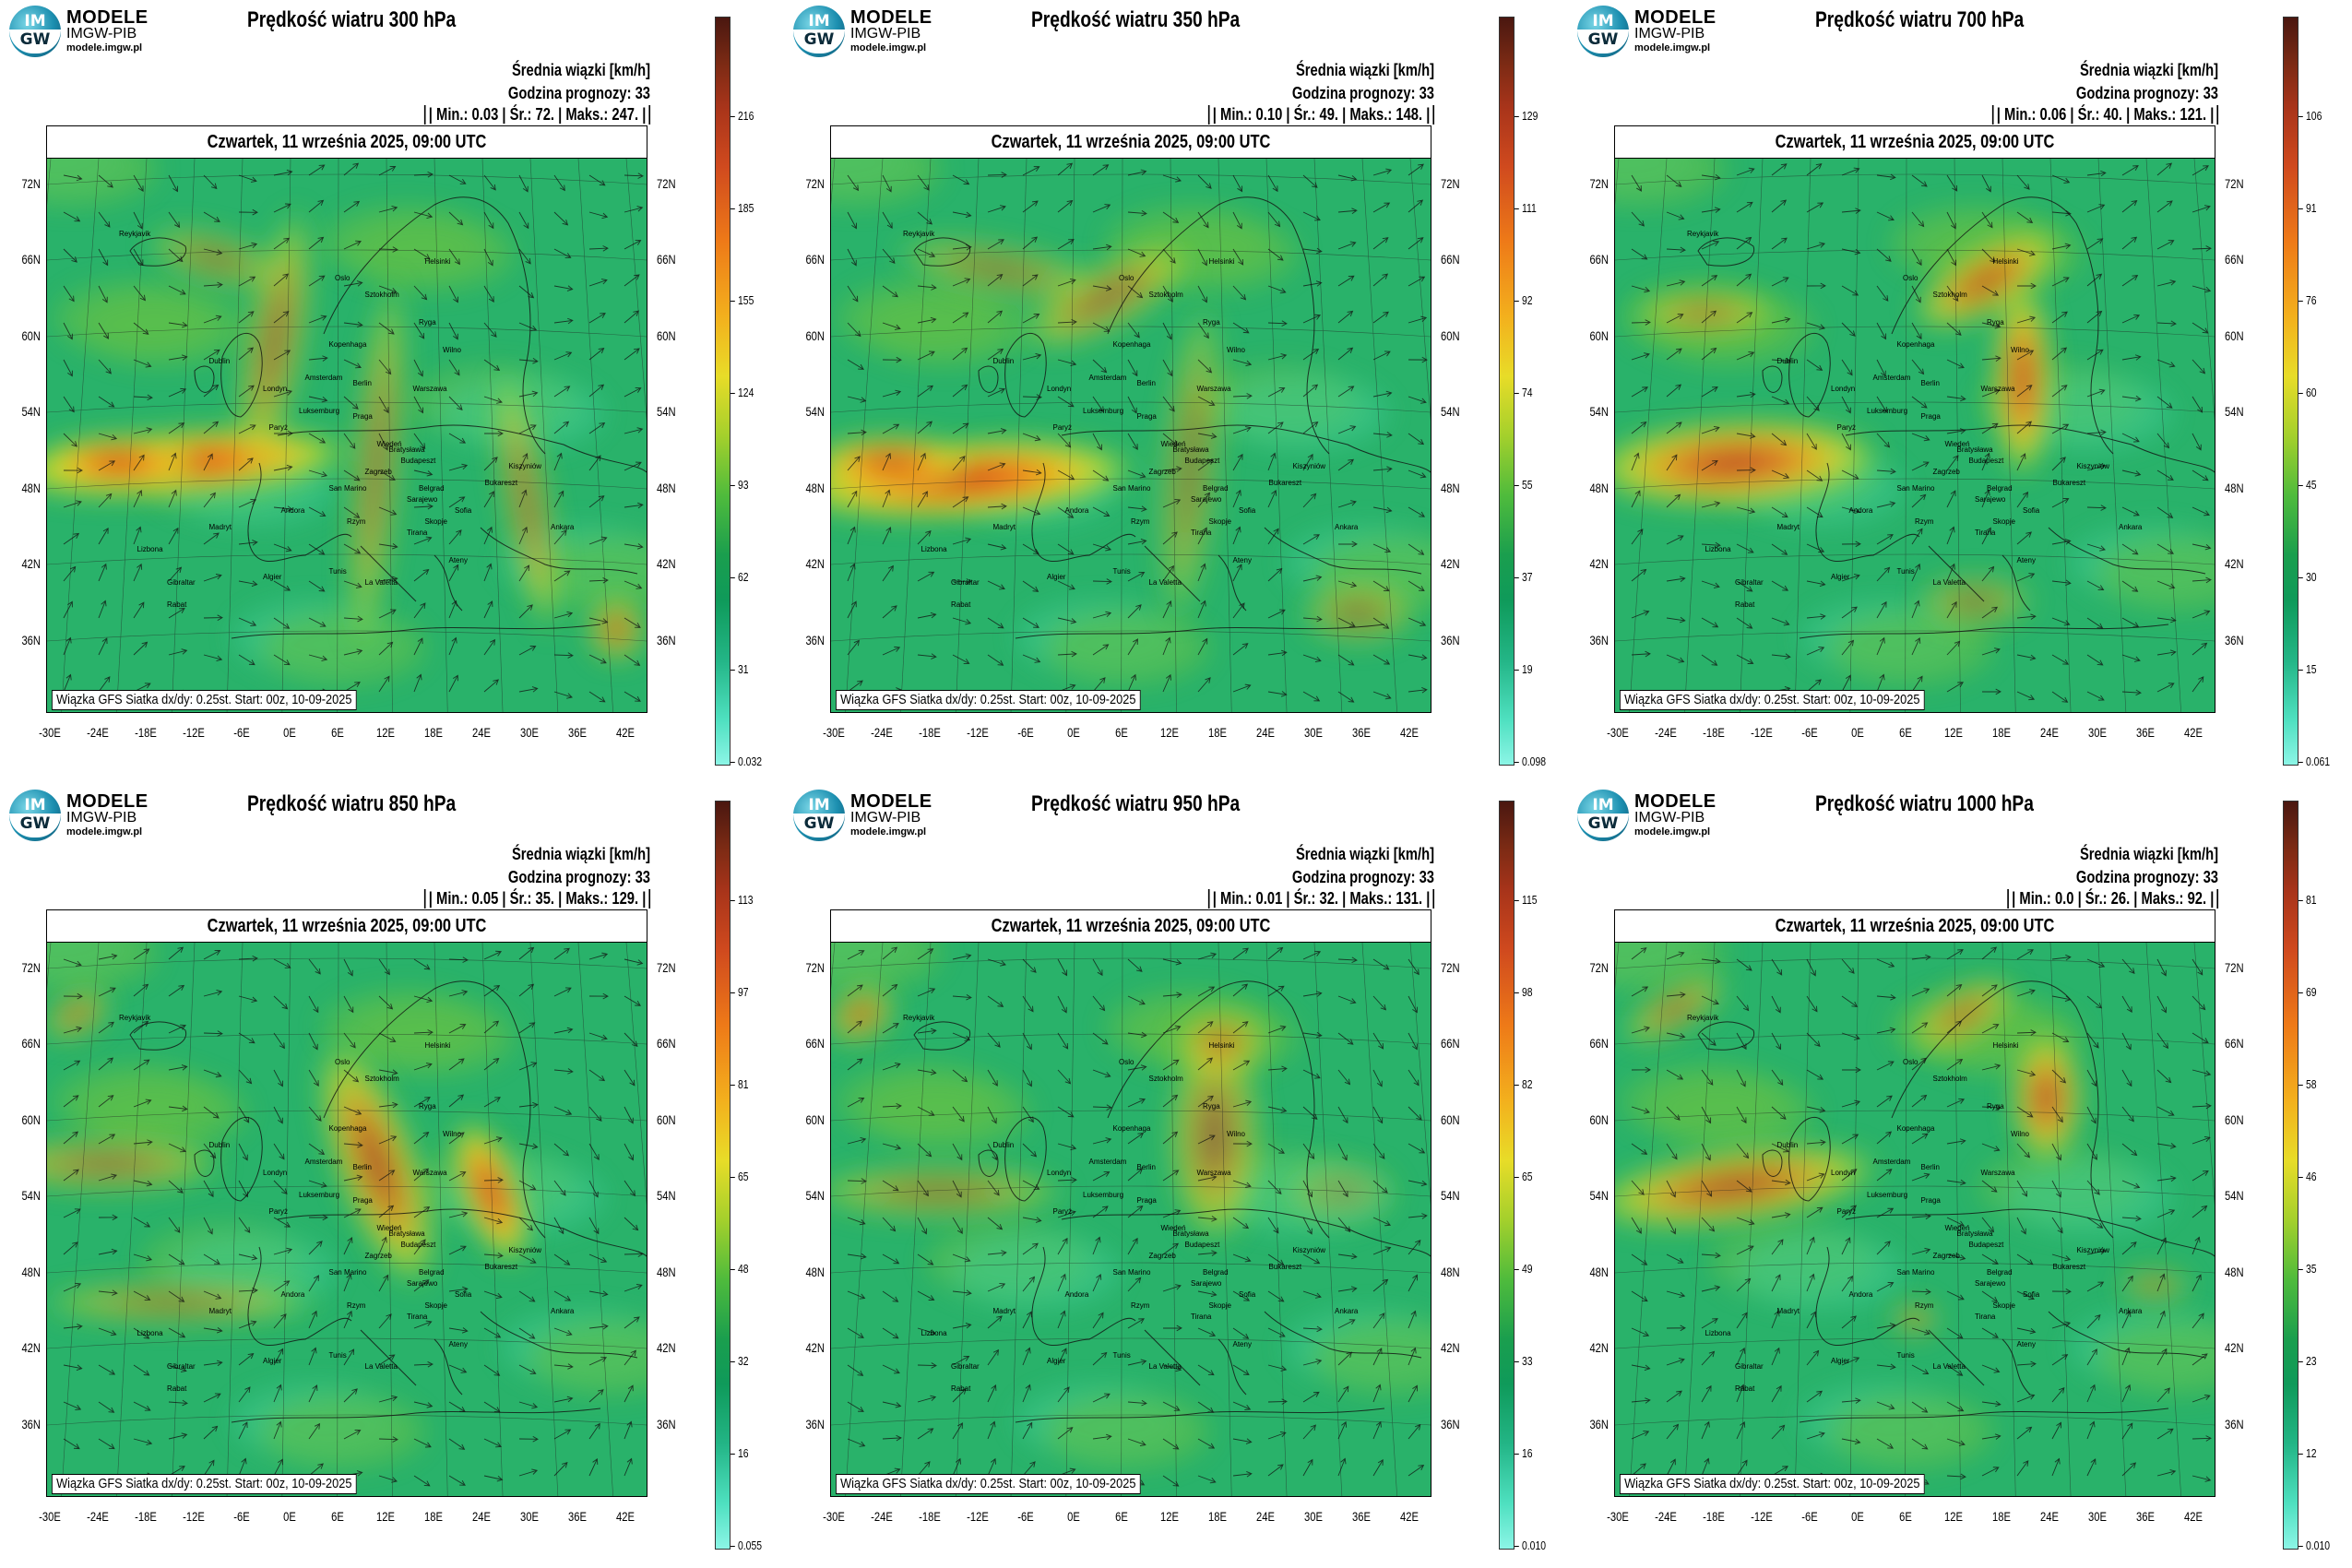  Describe the element at coordinates (1985, 533) in the screenshot. I see `city-label: Tirana` at that location.